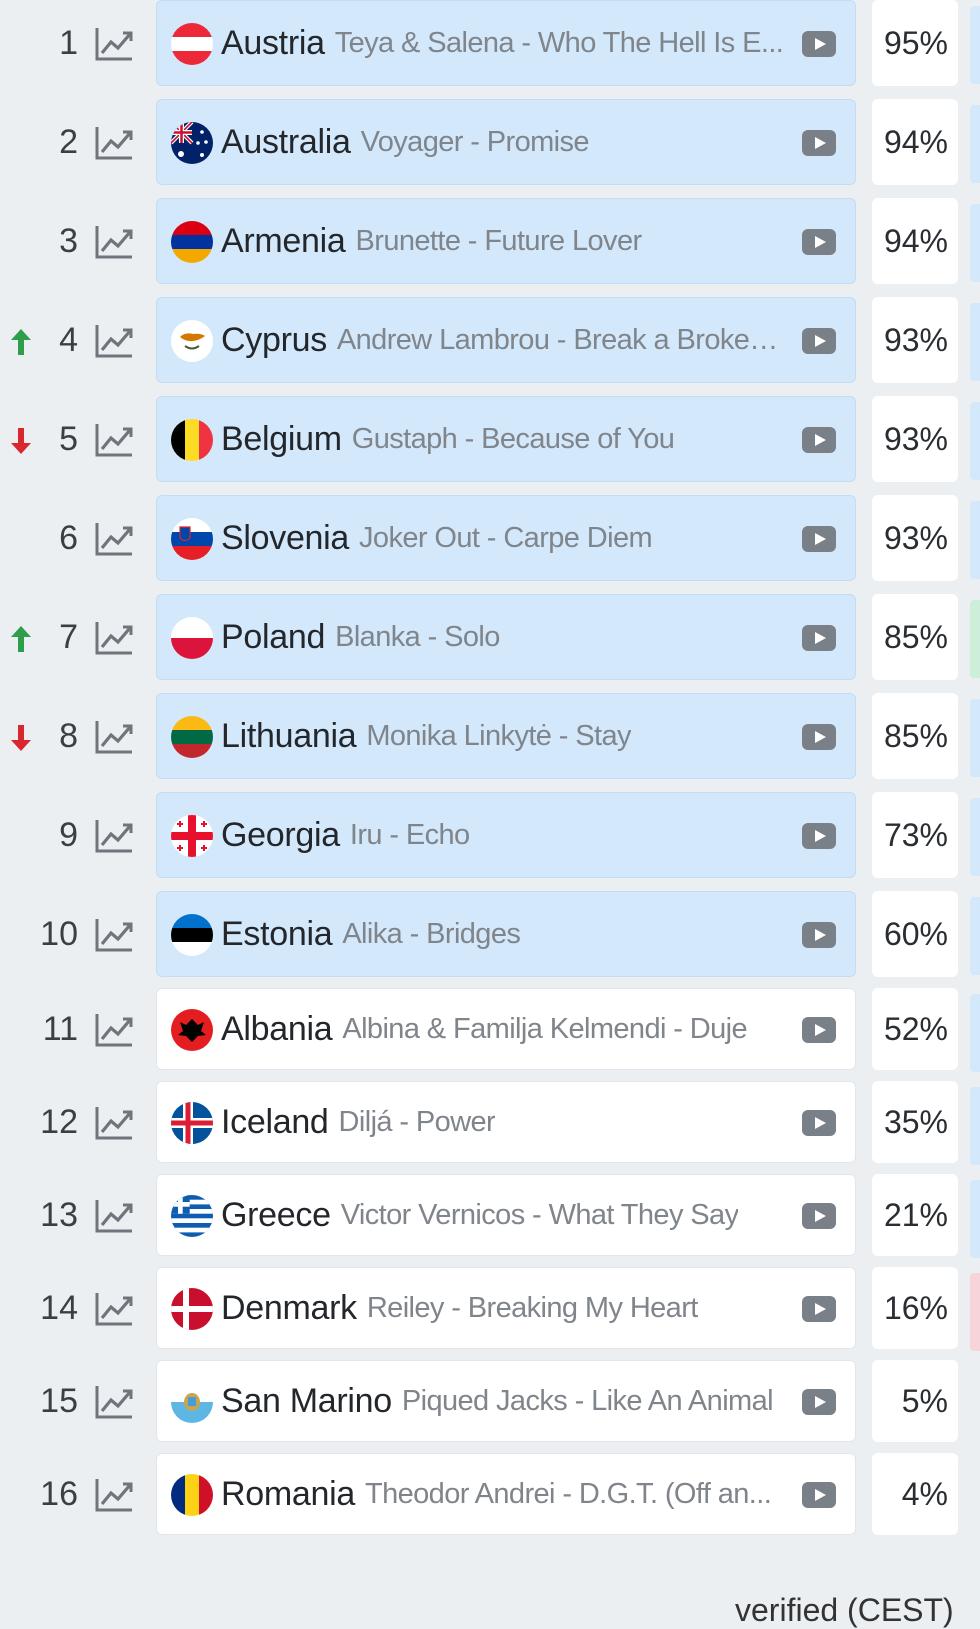  What do you see at coordinates (474, 141) in the screenshot?
I see `song-title: Voyager - Promise` at bounding box center [474, 141].